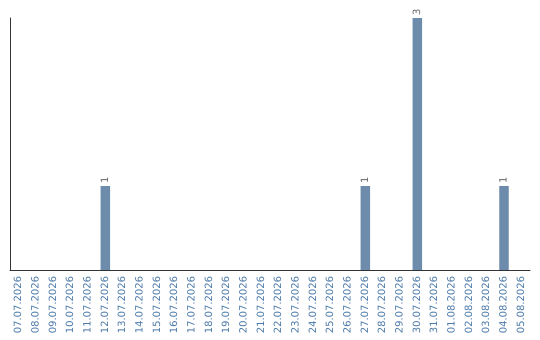 This screenshot has width=540, height=340. Describe the element at coordinates (36, 305) in the screenshot. I see `x-tick-label: 08.07.2026` at that location.